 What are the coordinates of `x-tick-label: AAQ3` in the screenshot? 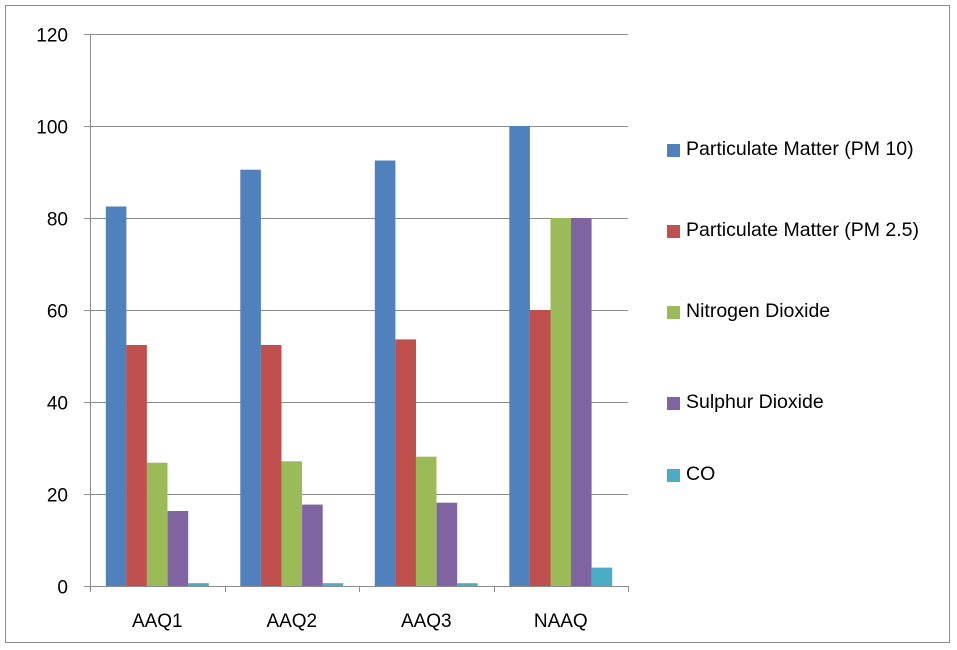 It's located at (426, 621).